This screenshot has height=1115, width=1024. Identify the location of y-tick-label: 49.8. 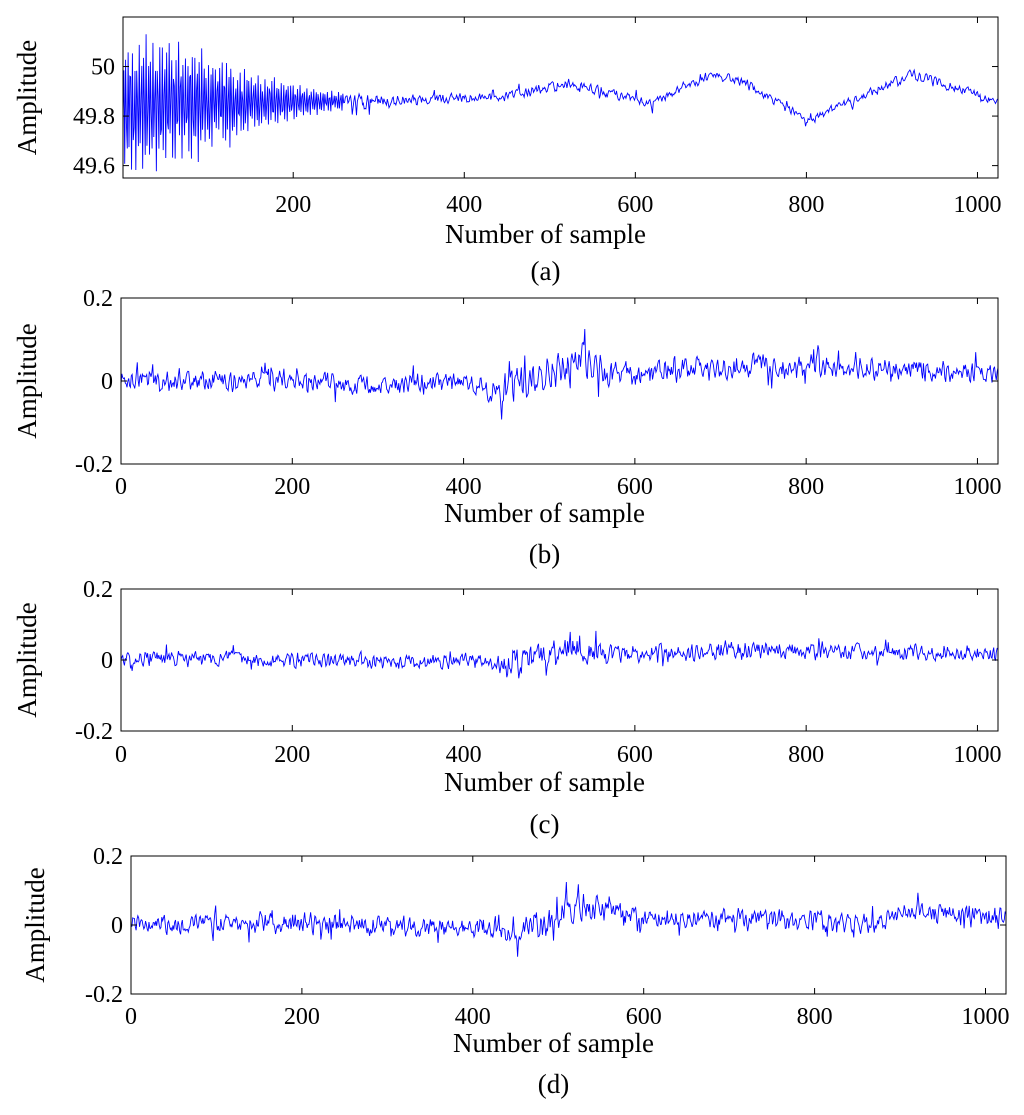
(94, 117).